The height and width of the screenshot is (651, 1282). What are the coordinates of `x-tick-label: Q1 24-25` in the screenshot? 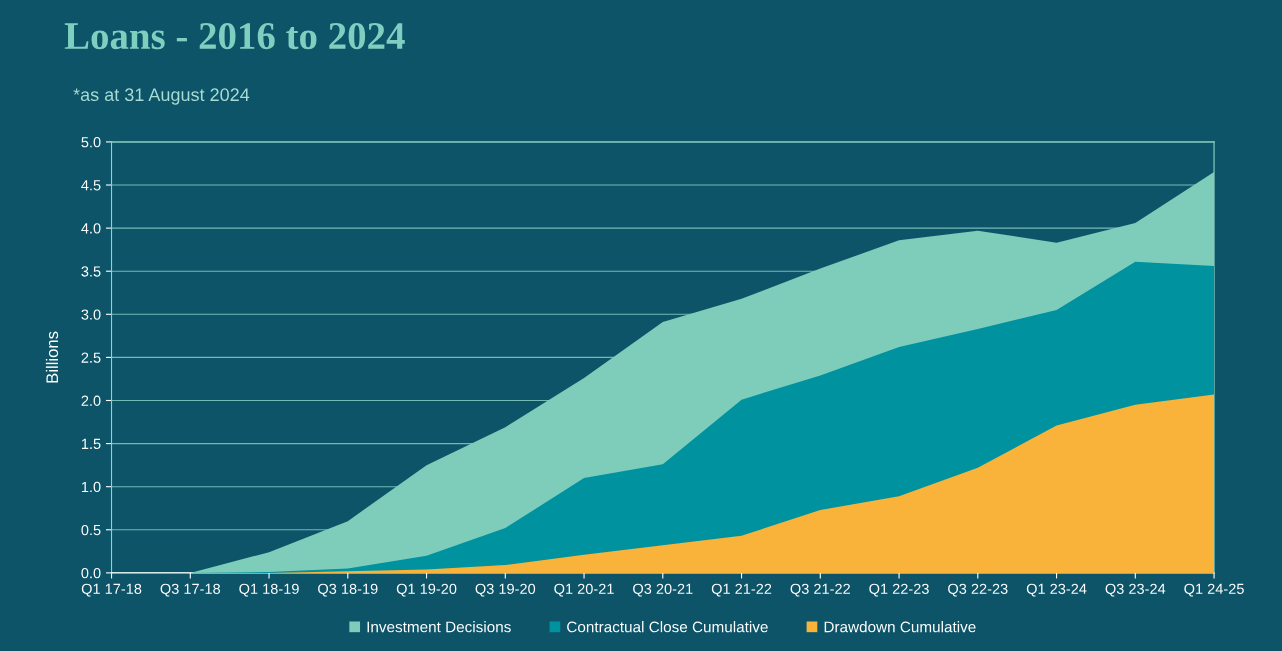 It's located at (1214, 590).